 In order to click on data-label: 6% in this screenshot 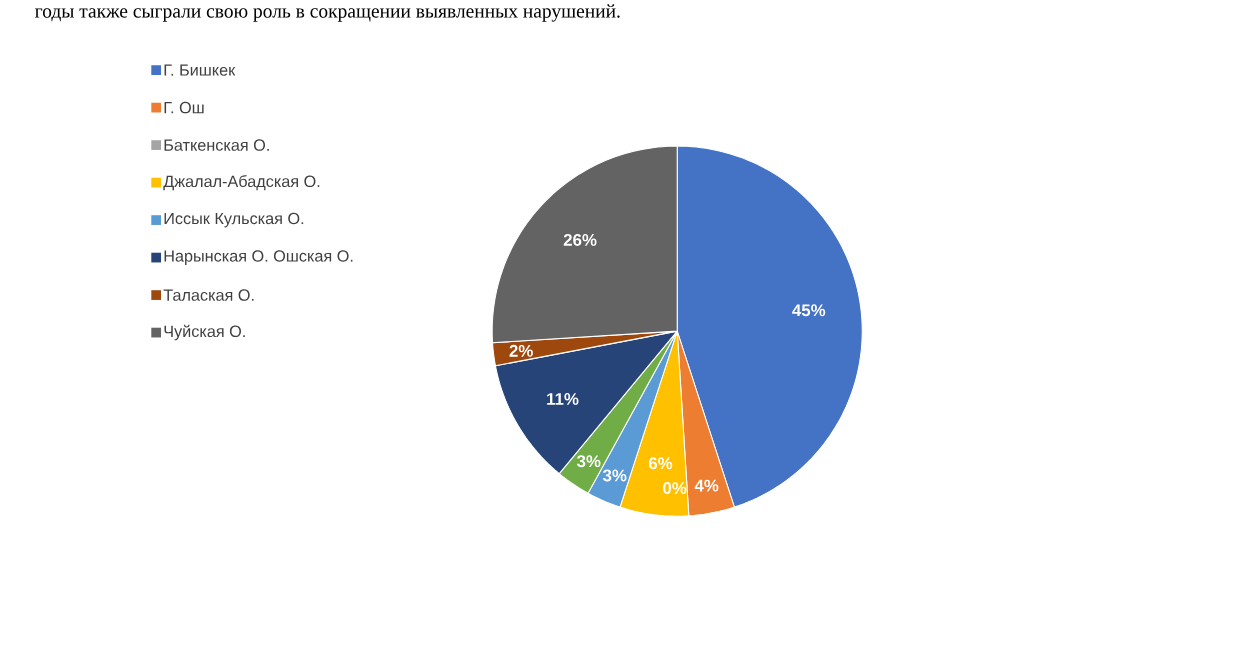, I will do `click(660, 463)`.